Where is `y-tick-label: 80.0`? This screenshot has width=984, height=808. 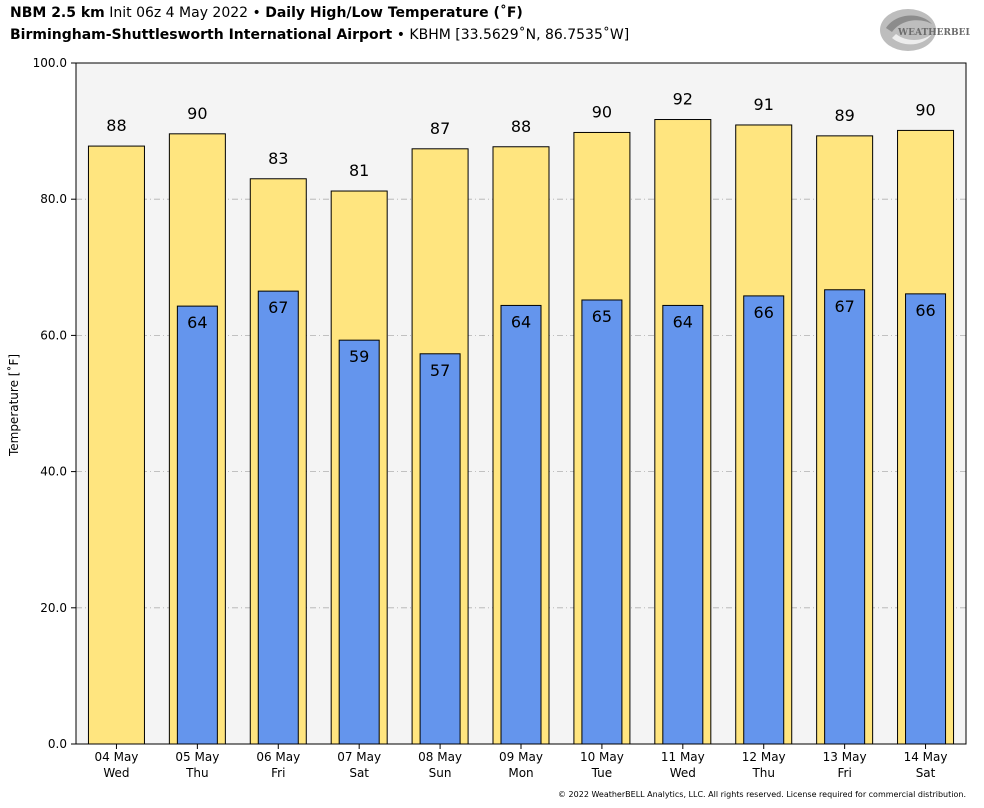
y-tick-label: 80.0 is located at coordinates (53, 199).